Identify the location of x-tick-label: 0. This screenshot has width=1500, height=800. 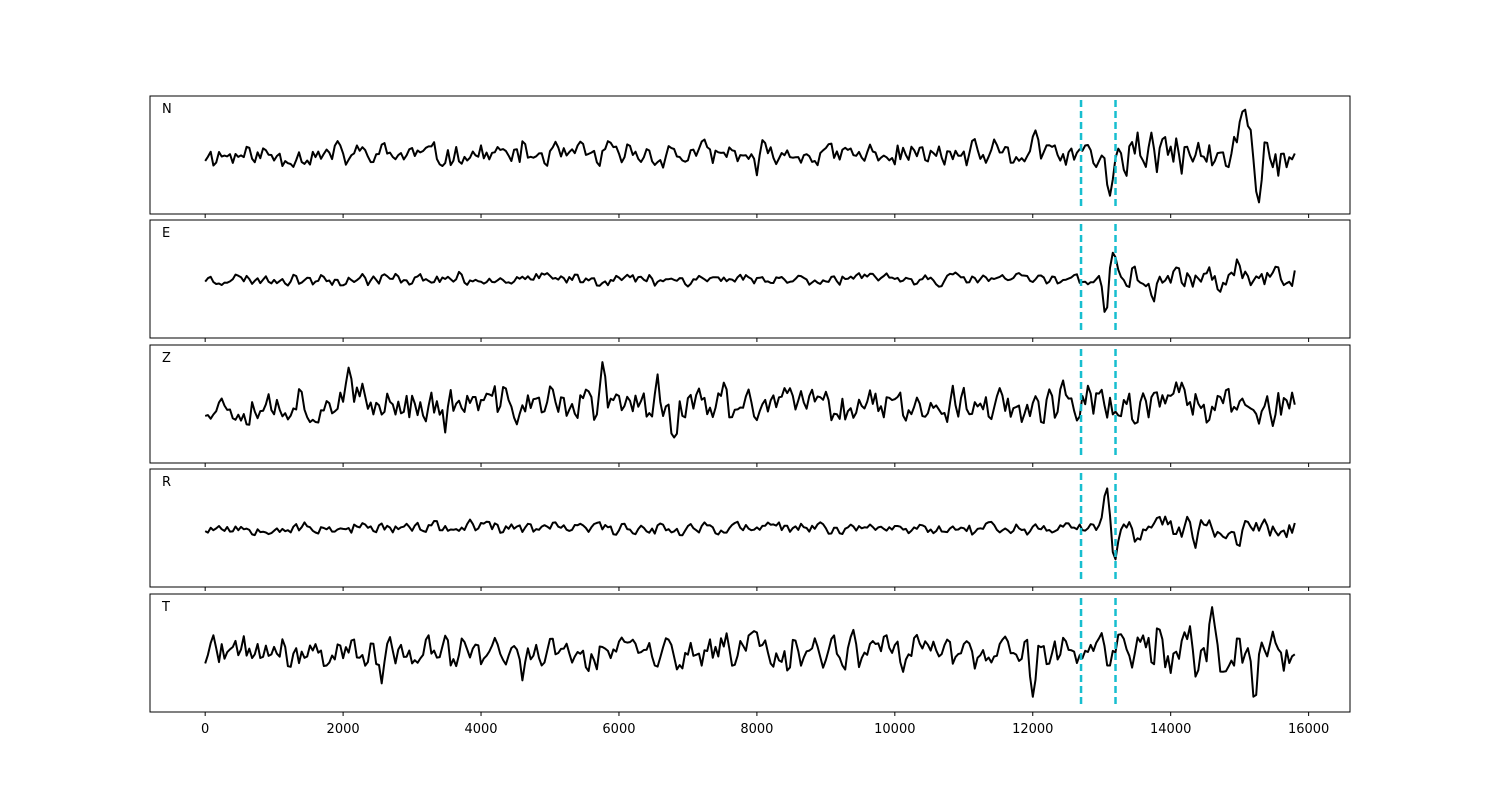
(205, 729).